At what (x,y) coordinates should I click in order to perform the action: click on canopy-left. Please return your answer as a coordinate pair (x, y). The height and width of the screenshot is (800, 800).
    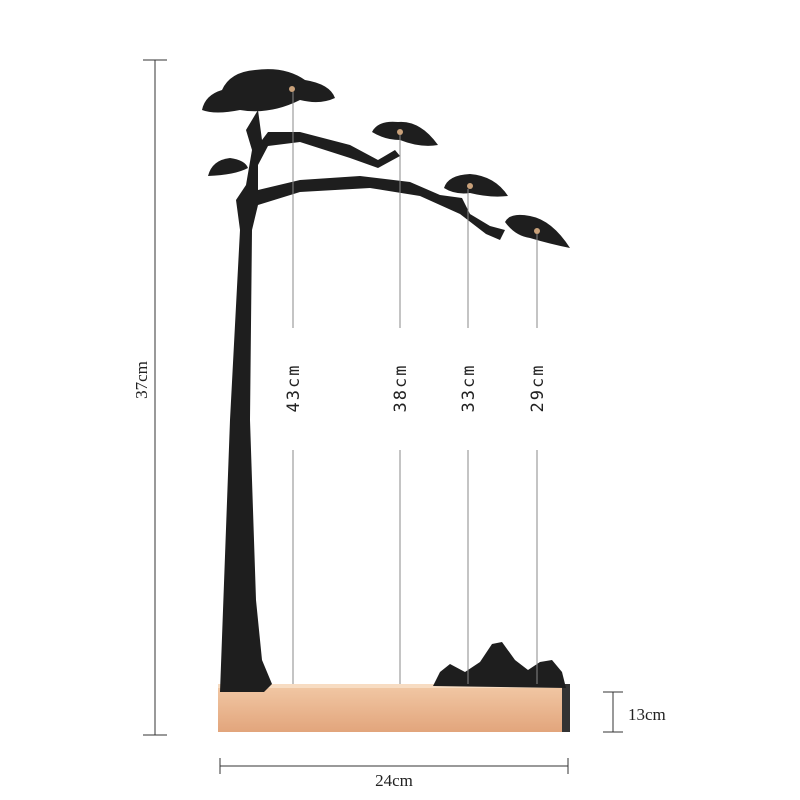
    Looking at the image, I should click on (228, 167).